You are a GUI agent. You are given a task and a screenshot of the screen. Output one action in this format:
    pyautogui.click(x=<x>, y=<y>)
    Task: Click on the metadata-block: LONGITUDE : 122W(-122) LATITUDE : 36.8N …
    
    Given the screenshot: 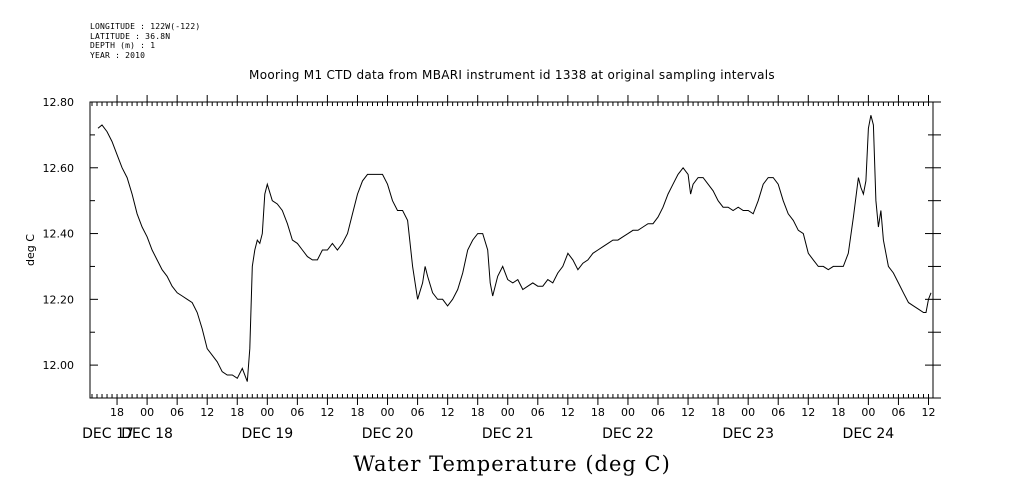 What is the action you would take?
    pyautogui.click(x=145, y=41)
    